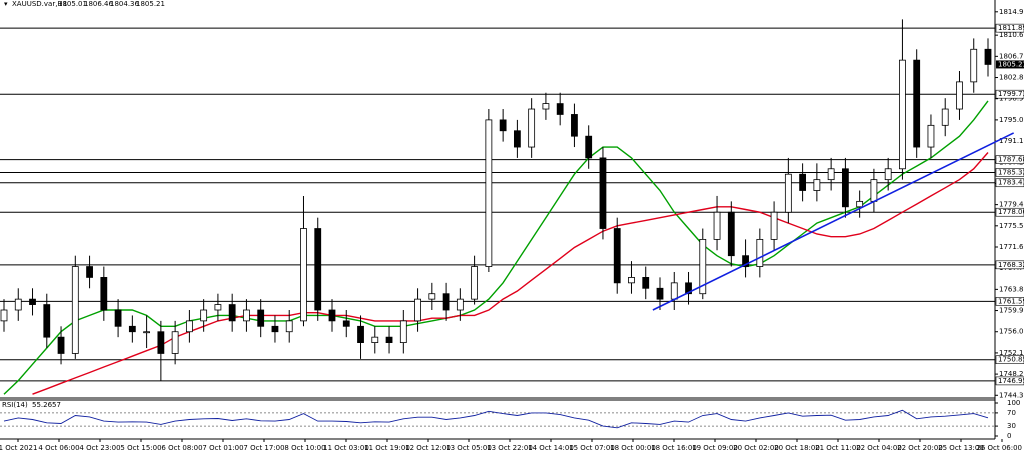 The height and width of the screenshot is (453, 1024). Describe the element at coordinates (1011, 12) in the screenshot. I see `y-tick-label: 1814.90` at that location.